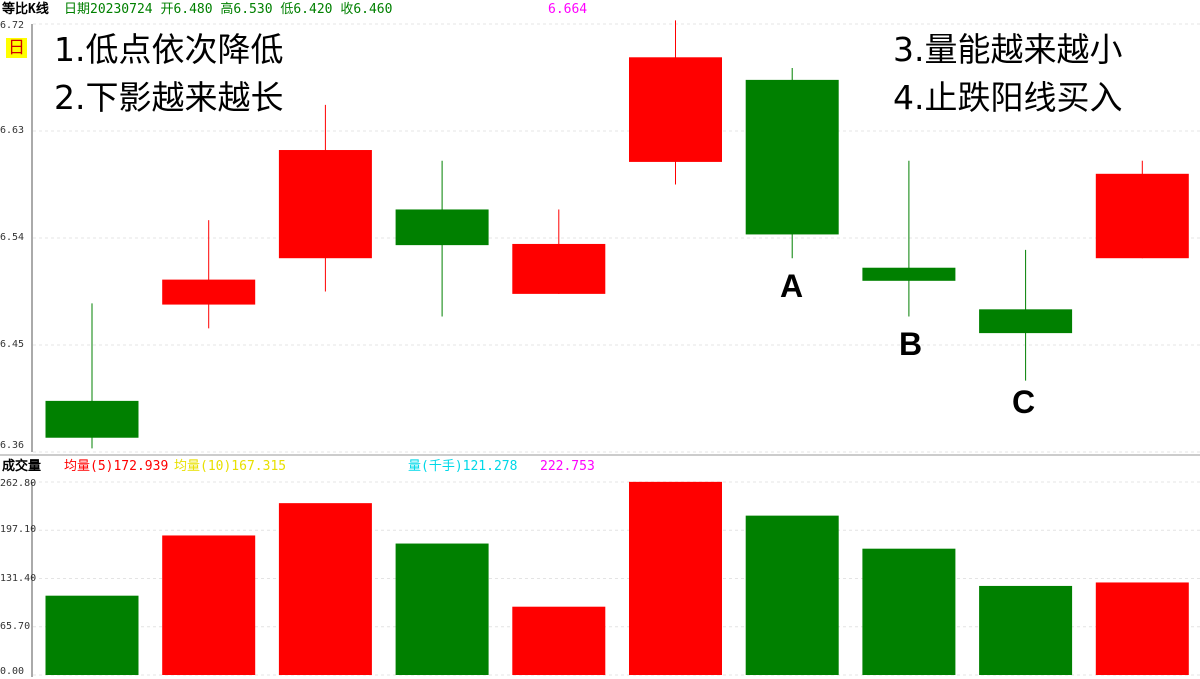 This screenshot has height=679, width=1200. What do you see at coordinates (1008, 97) in the screenshot?
I see `note-4: 4.止跌阳线买入` at bounding box center [1008, 97].